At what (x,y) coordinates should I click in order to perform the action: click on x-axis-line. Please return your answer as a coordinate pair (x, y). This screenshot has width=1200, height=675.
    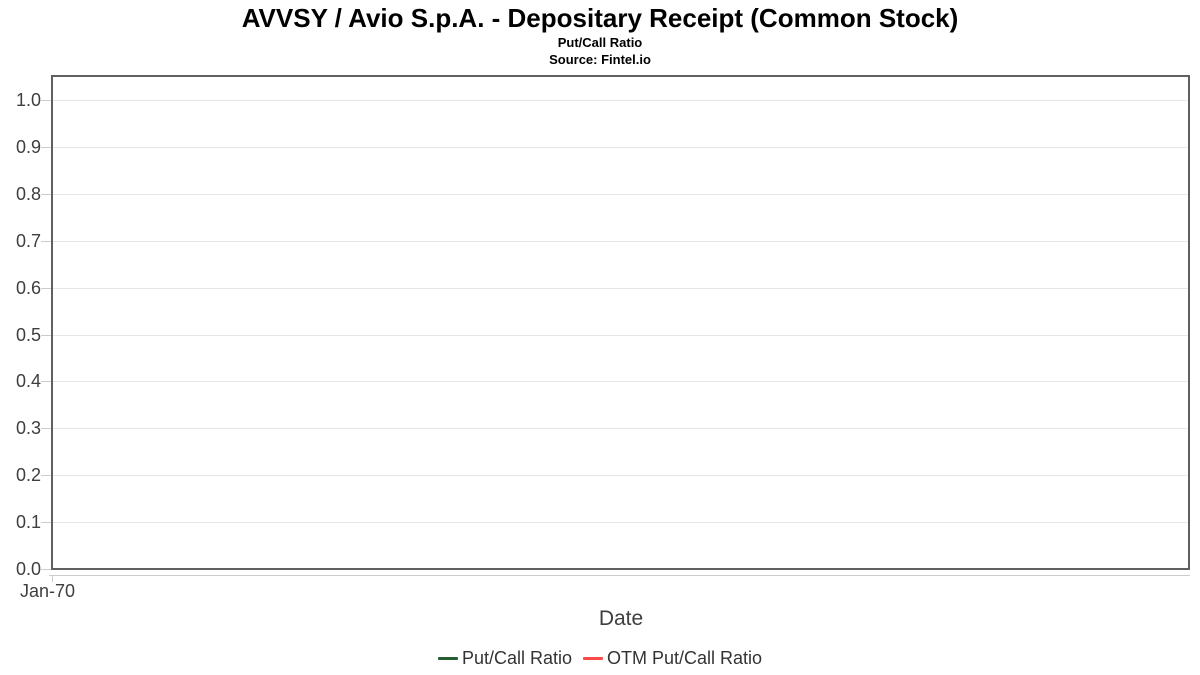
    Looking at the image, I should click on (619, 575).